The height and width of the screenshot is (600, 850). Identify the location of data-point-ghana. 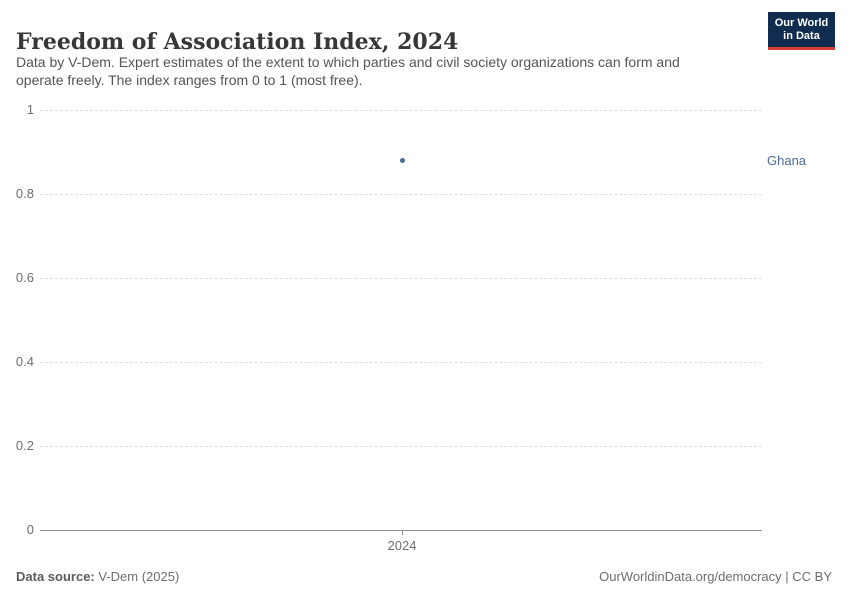
(402, 160).